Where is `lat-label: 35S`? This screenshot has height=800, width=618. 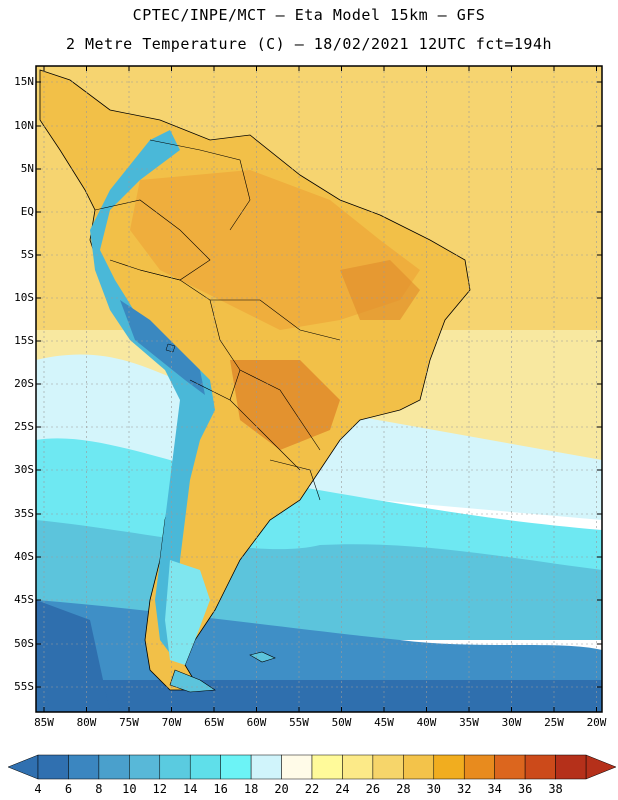
lat-label: 35S is located at coordinates (24, 513).